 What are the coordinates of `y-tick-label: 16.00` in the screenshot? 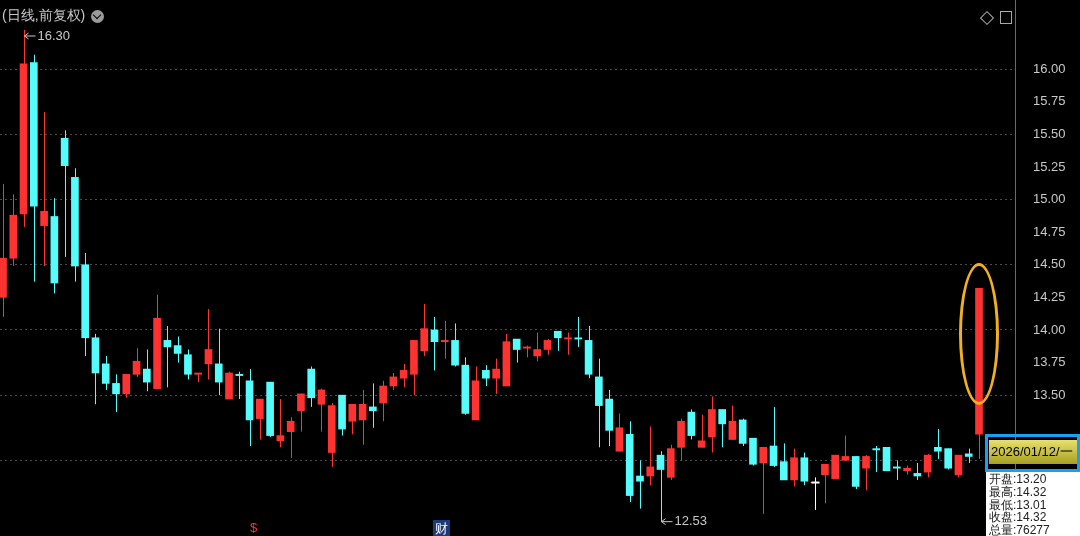 It's located at (1049, 68).